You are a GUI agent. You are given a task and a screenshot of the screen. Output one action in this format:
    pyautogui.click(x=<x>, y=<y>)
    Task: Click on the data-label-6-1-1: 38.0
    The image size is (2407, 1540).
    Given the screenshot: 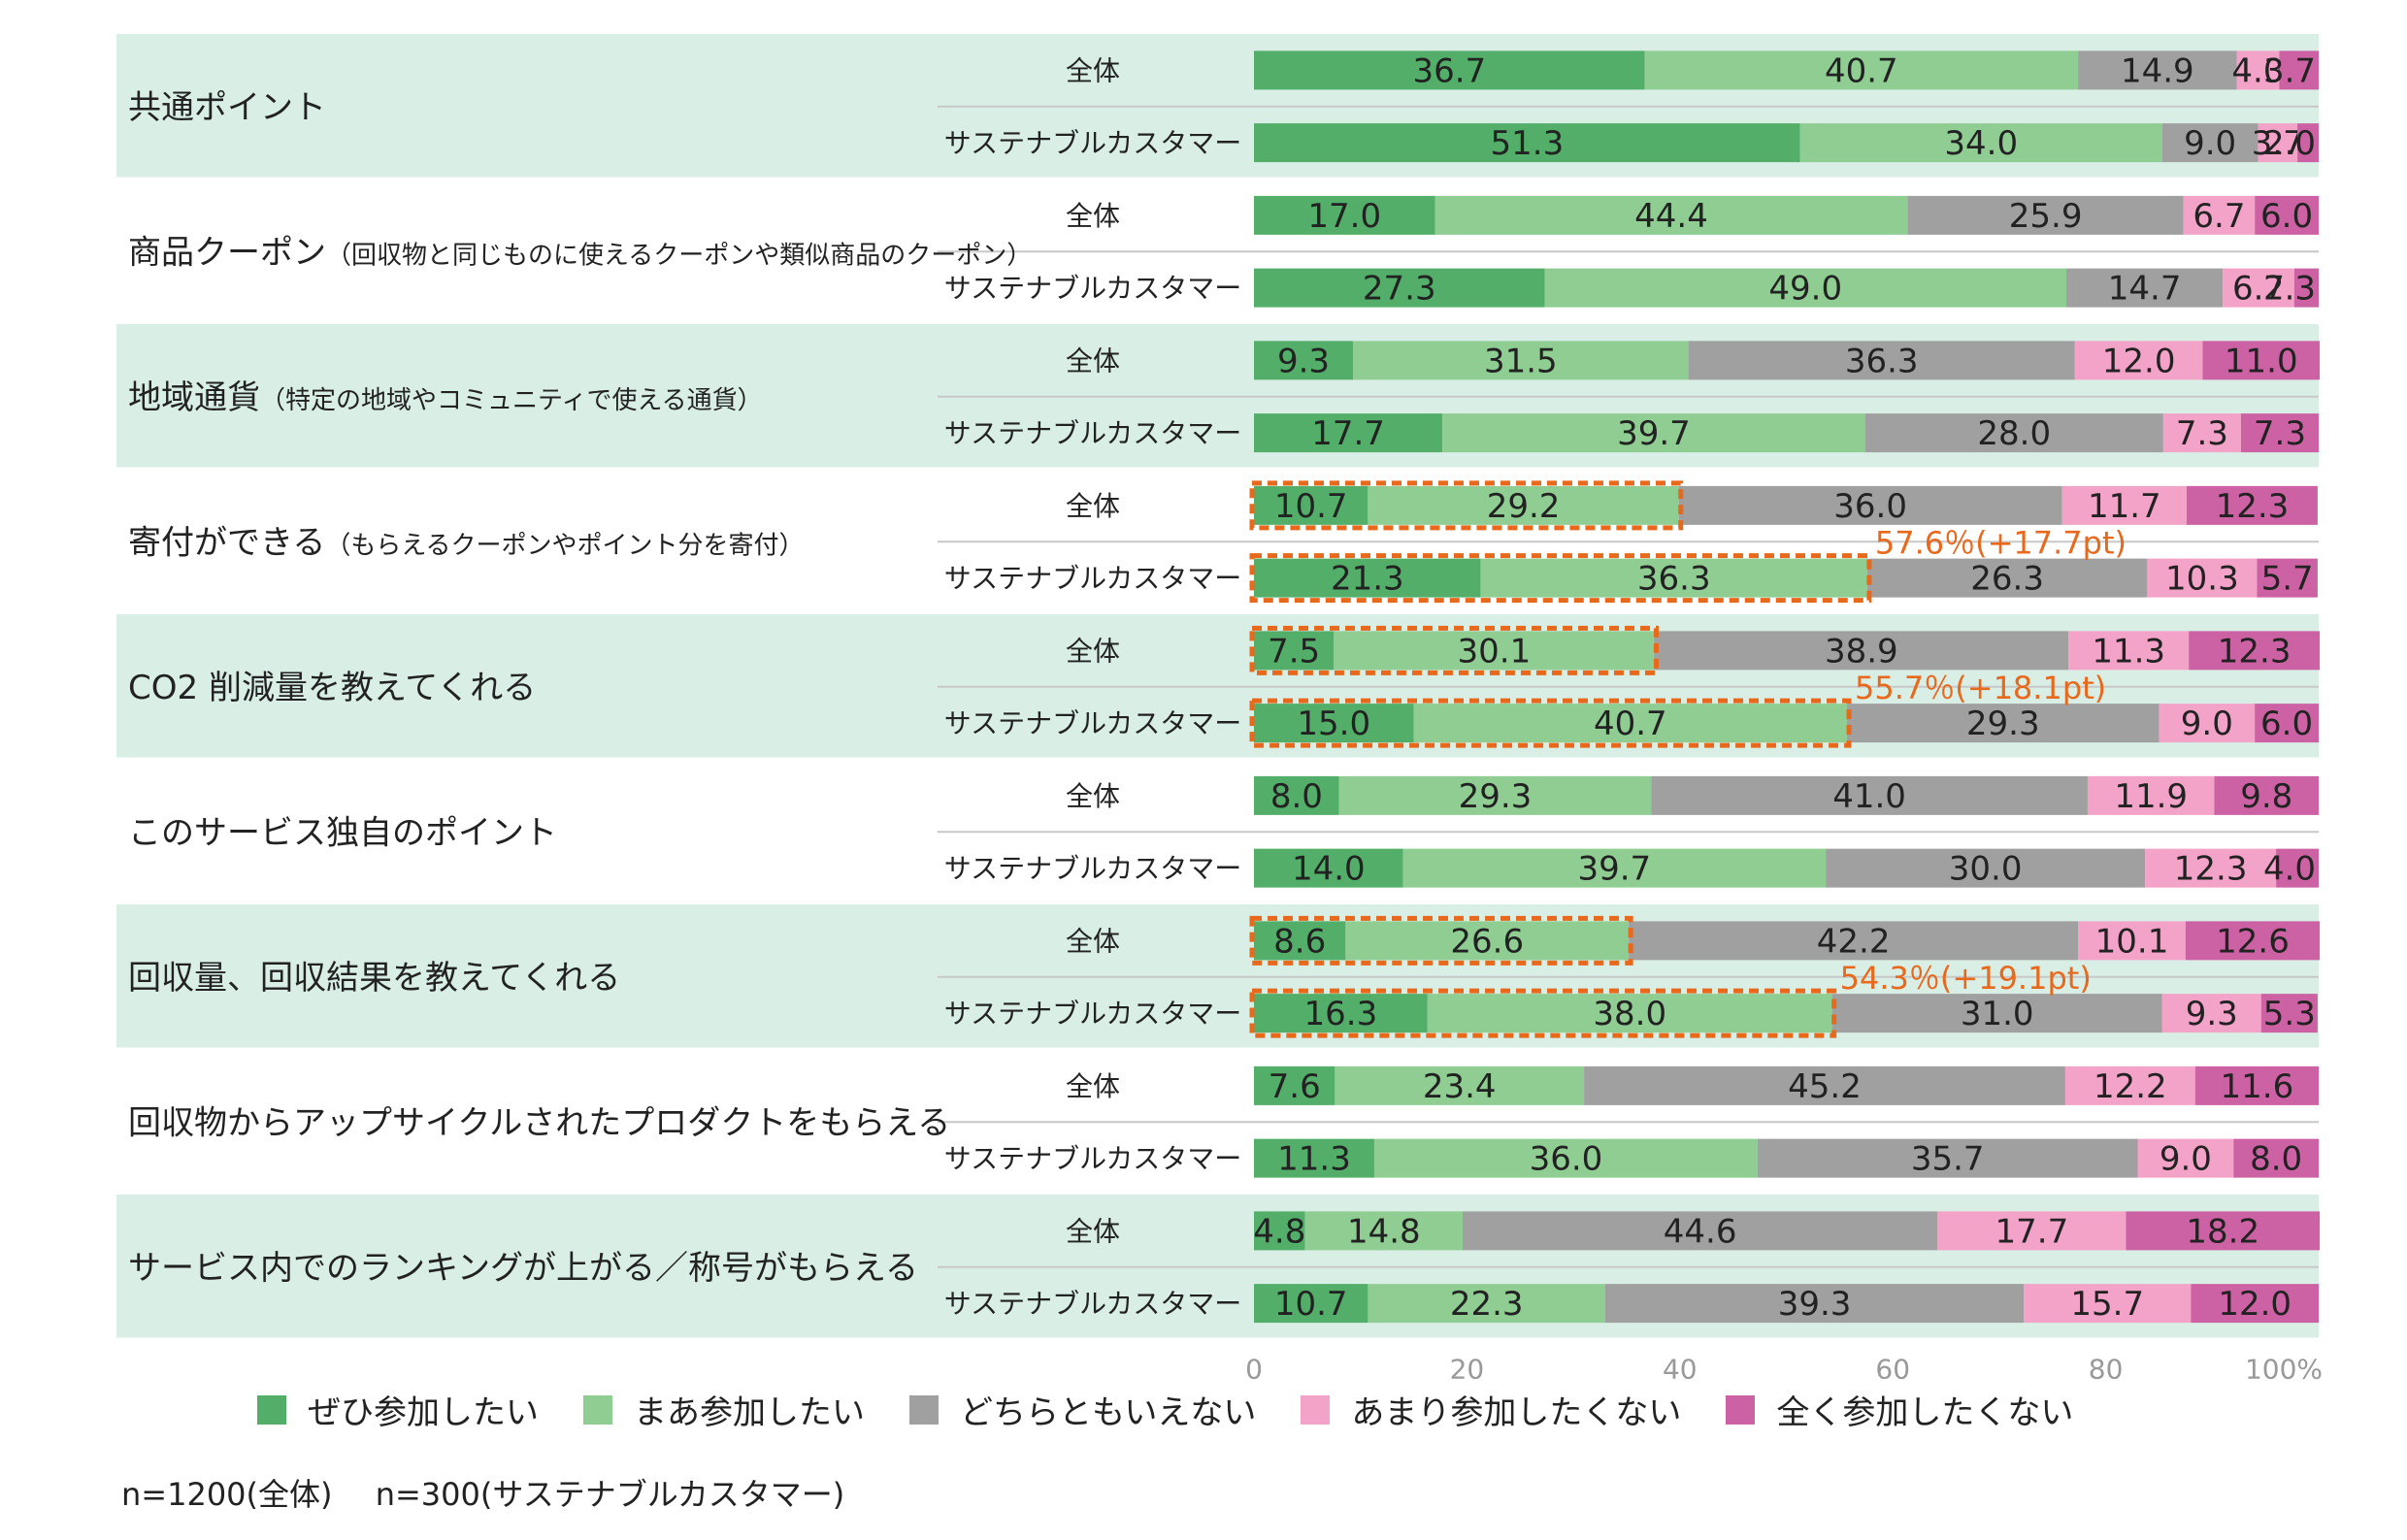 What is the action you would take?
    pyautogui.click(x=1629, y=1014)
    